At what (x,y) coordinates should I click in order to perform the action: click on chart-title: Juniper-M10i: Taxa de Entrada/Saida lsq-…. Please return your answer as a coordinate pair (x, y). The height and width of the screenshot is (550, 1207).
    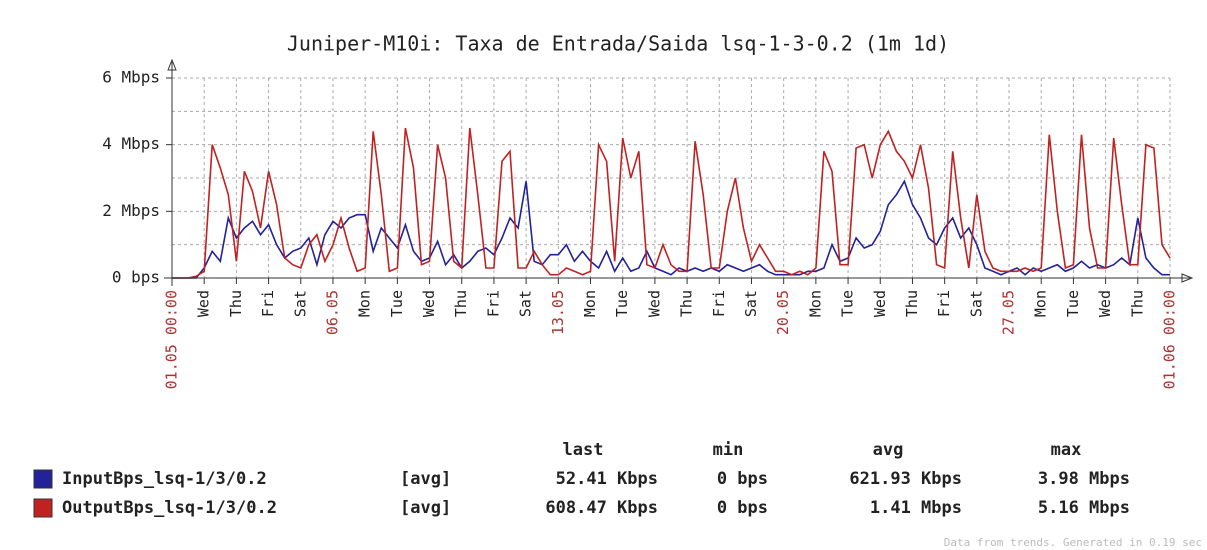
    Looking at the image, I should click on (618, 44).